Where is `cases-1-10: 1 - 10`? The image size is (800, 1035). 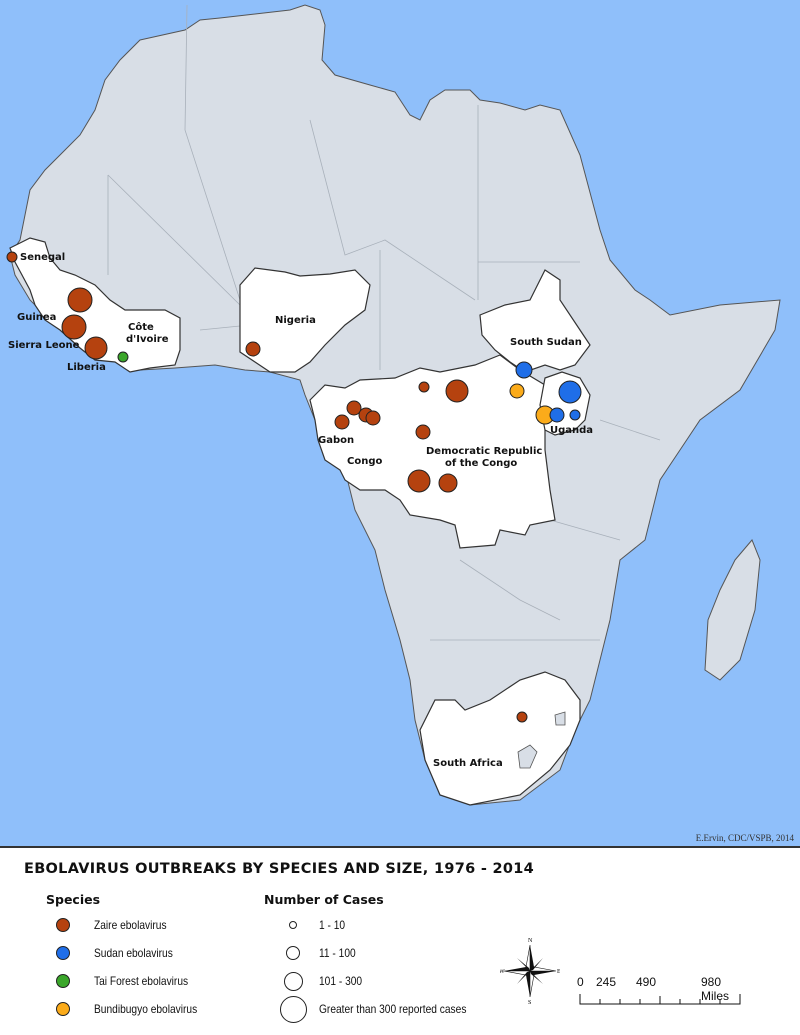 cases-1-10: 1 - 10 is located at coordinates (314, 925).